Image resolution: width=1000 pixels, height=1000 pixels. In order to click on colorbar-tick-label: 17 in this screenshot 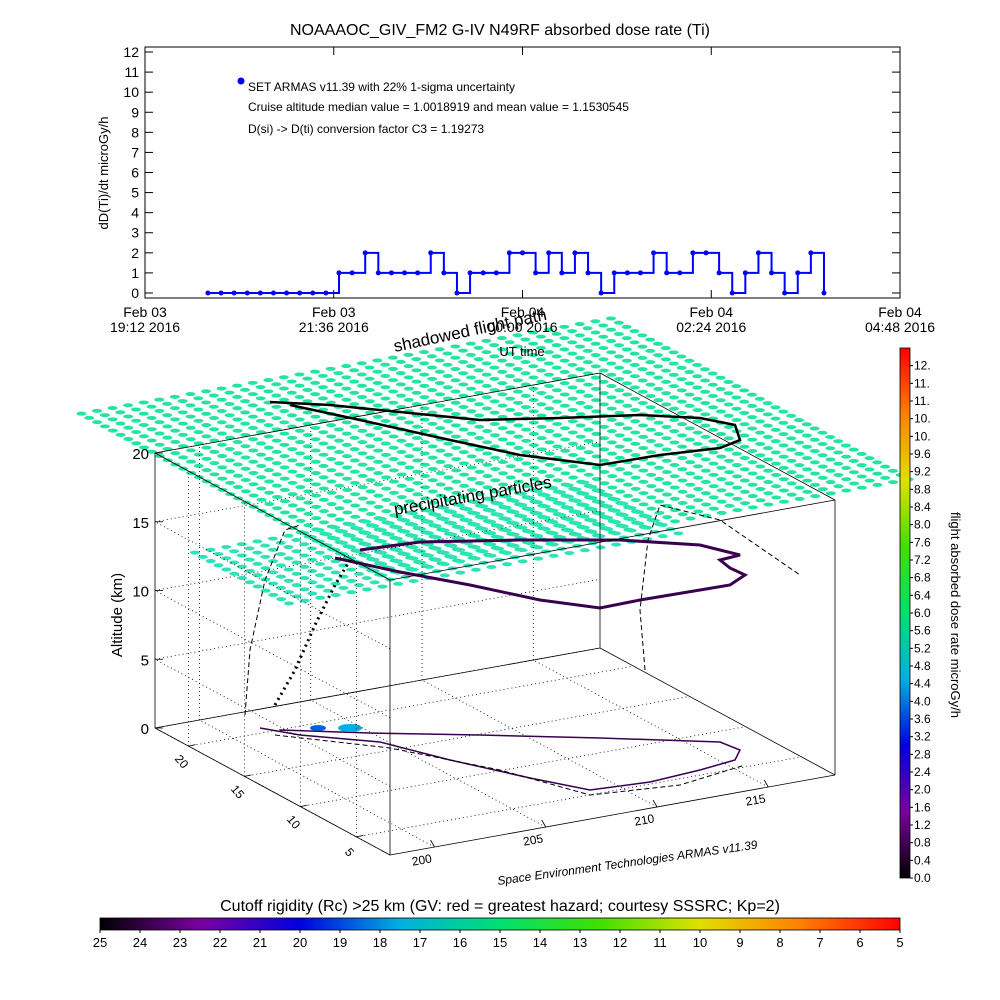, I will do `click(420, 942)`.